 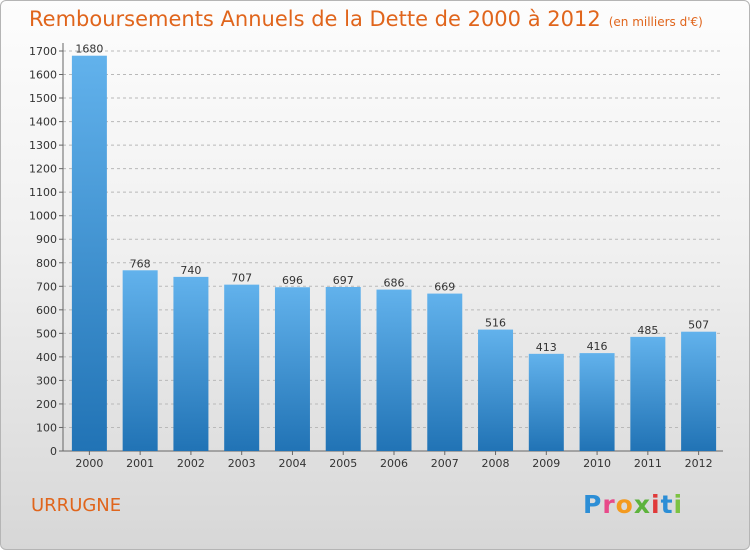 What do you see at coordinates (43, 216) in the screenshot?
I see `y-tick-label: 1000` at bounding box center [43, 216].